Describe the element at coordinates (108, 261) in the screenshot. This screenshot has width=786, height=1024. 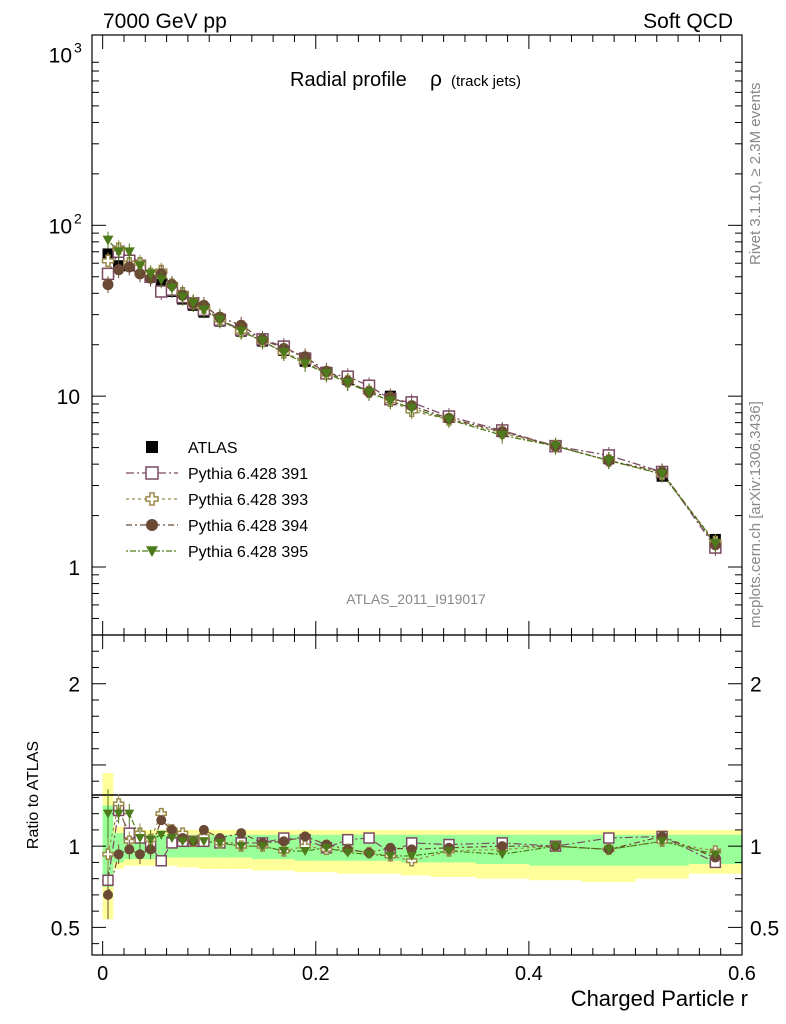
I see `data-point-cross-open` at that location.